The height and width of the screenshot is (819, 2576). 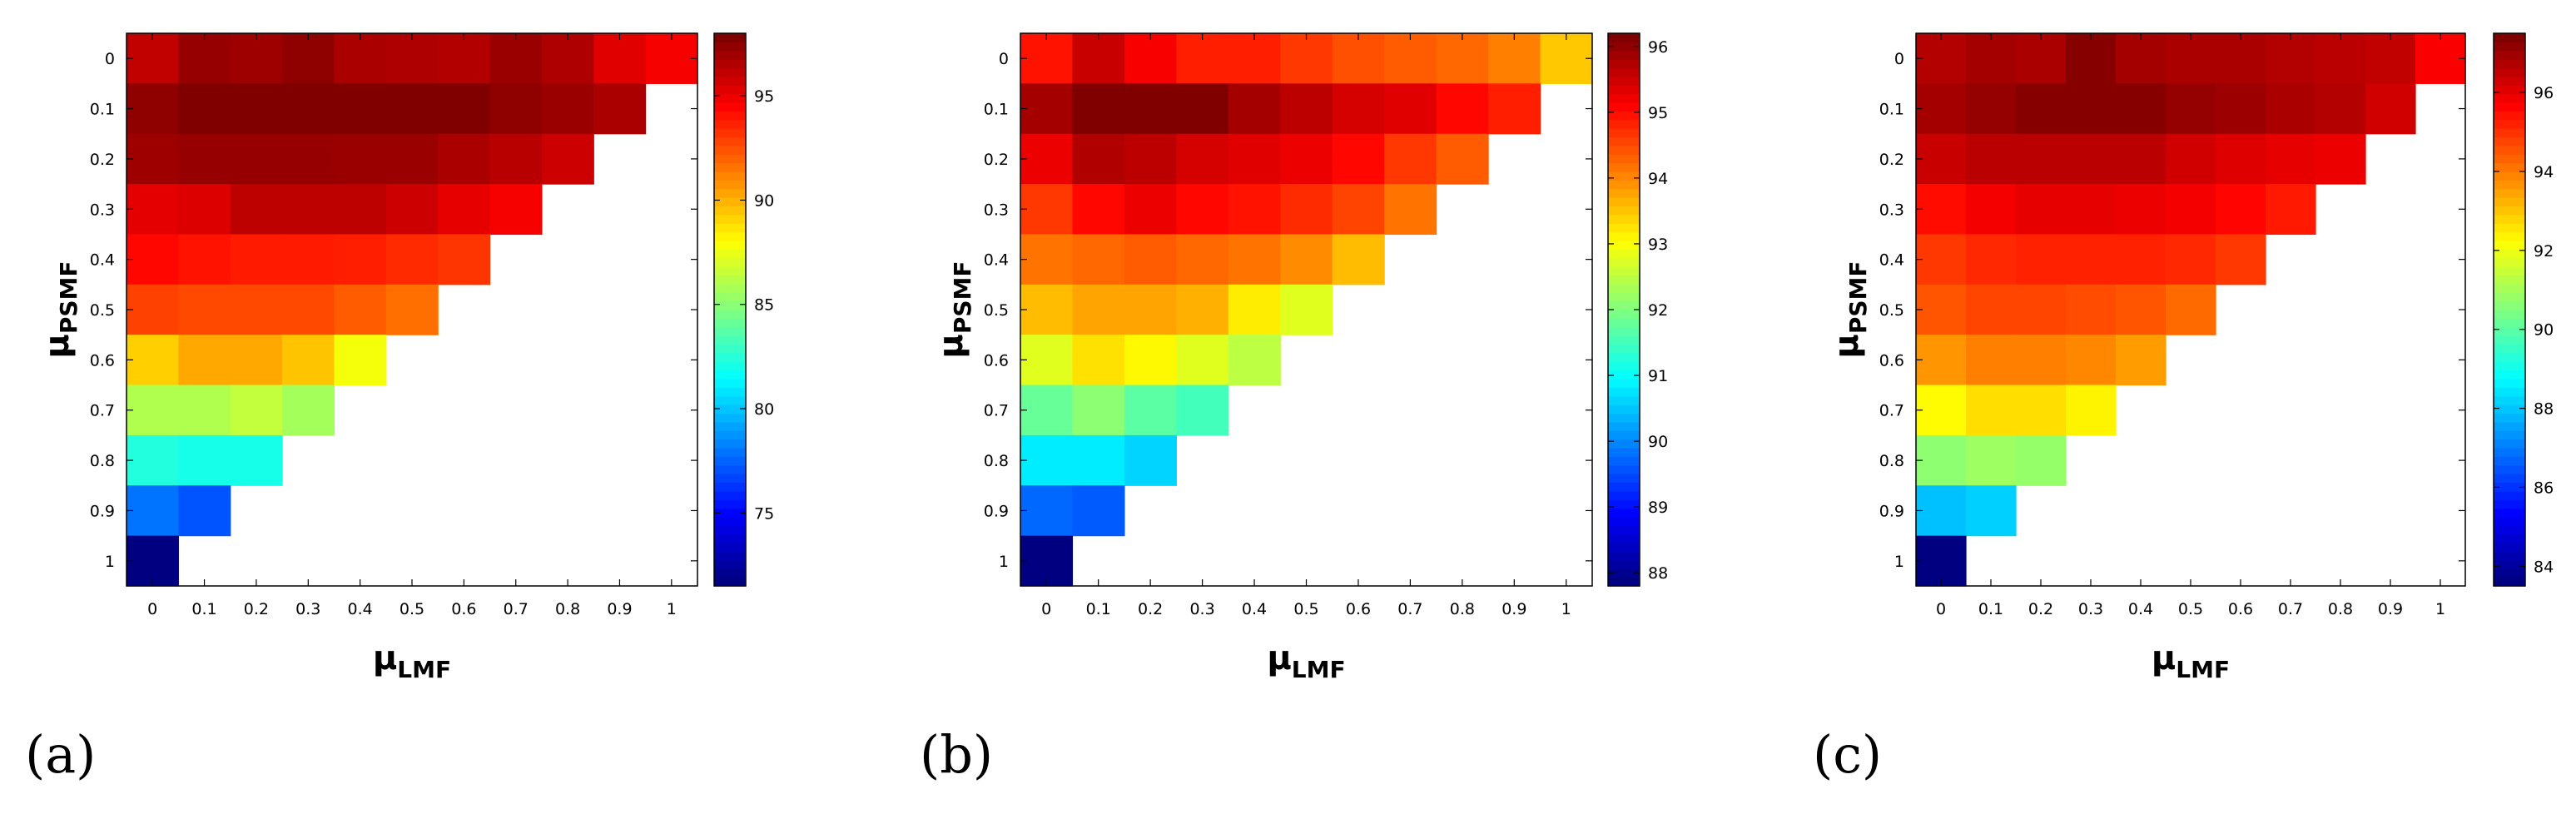 I want to click on x-tick-label: 0, so click(x=1941, y=609).